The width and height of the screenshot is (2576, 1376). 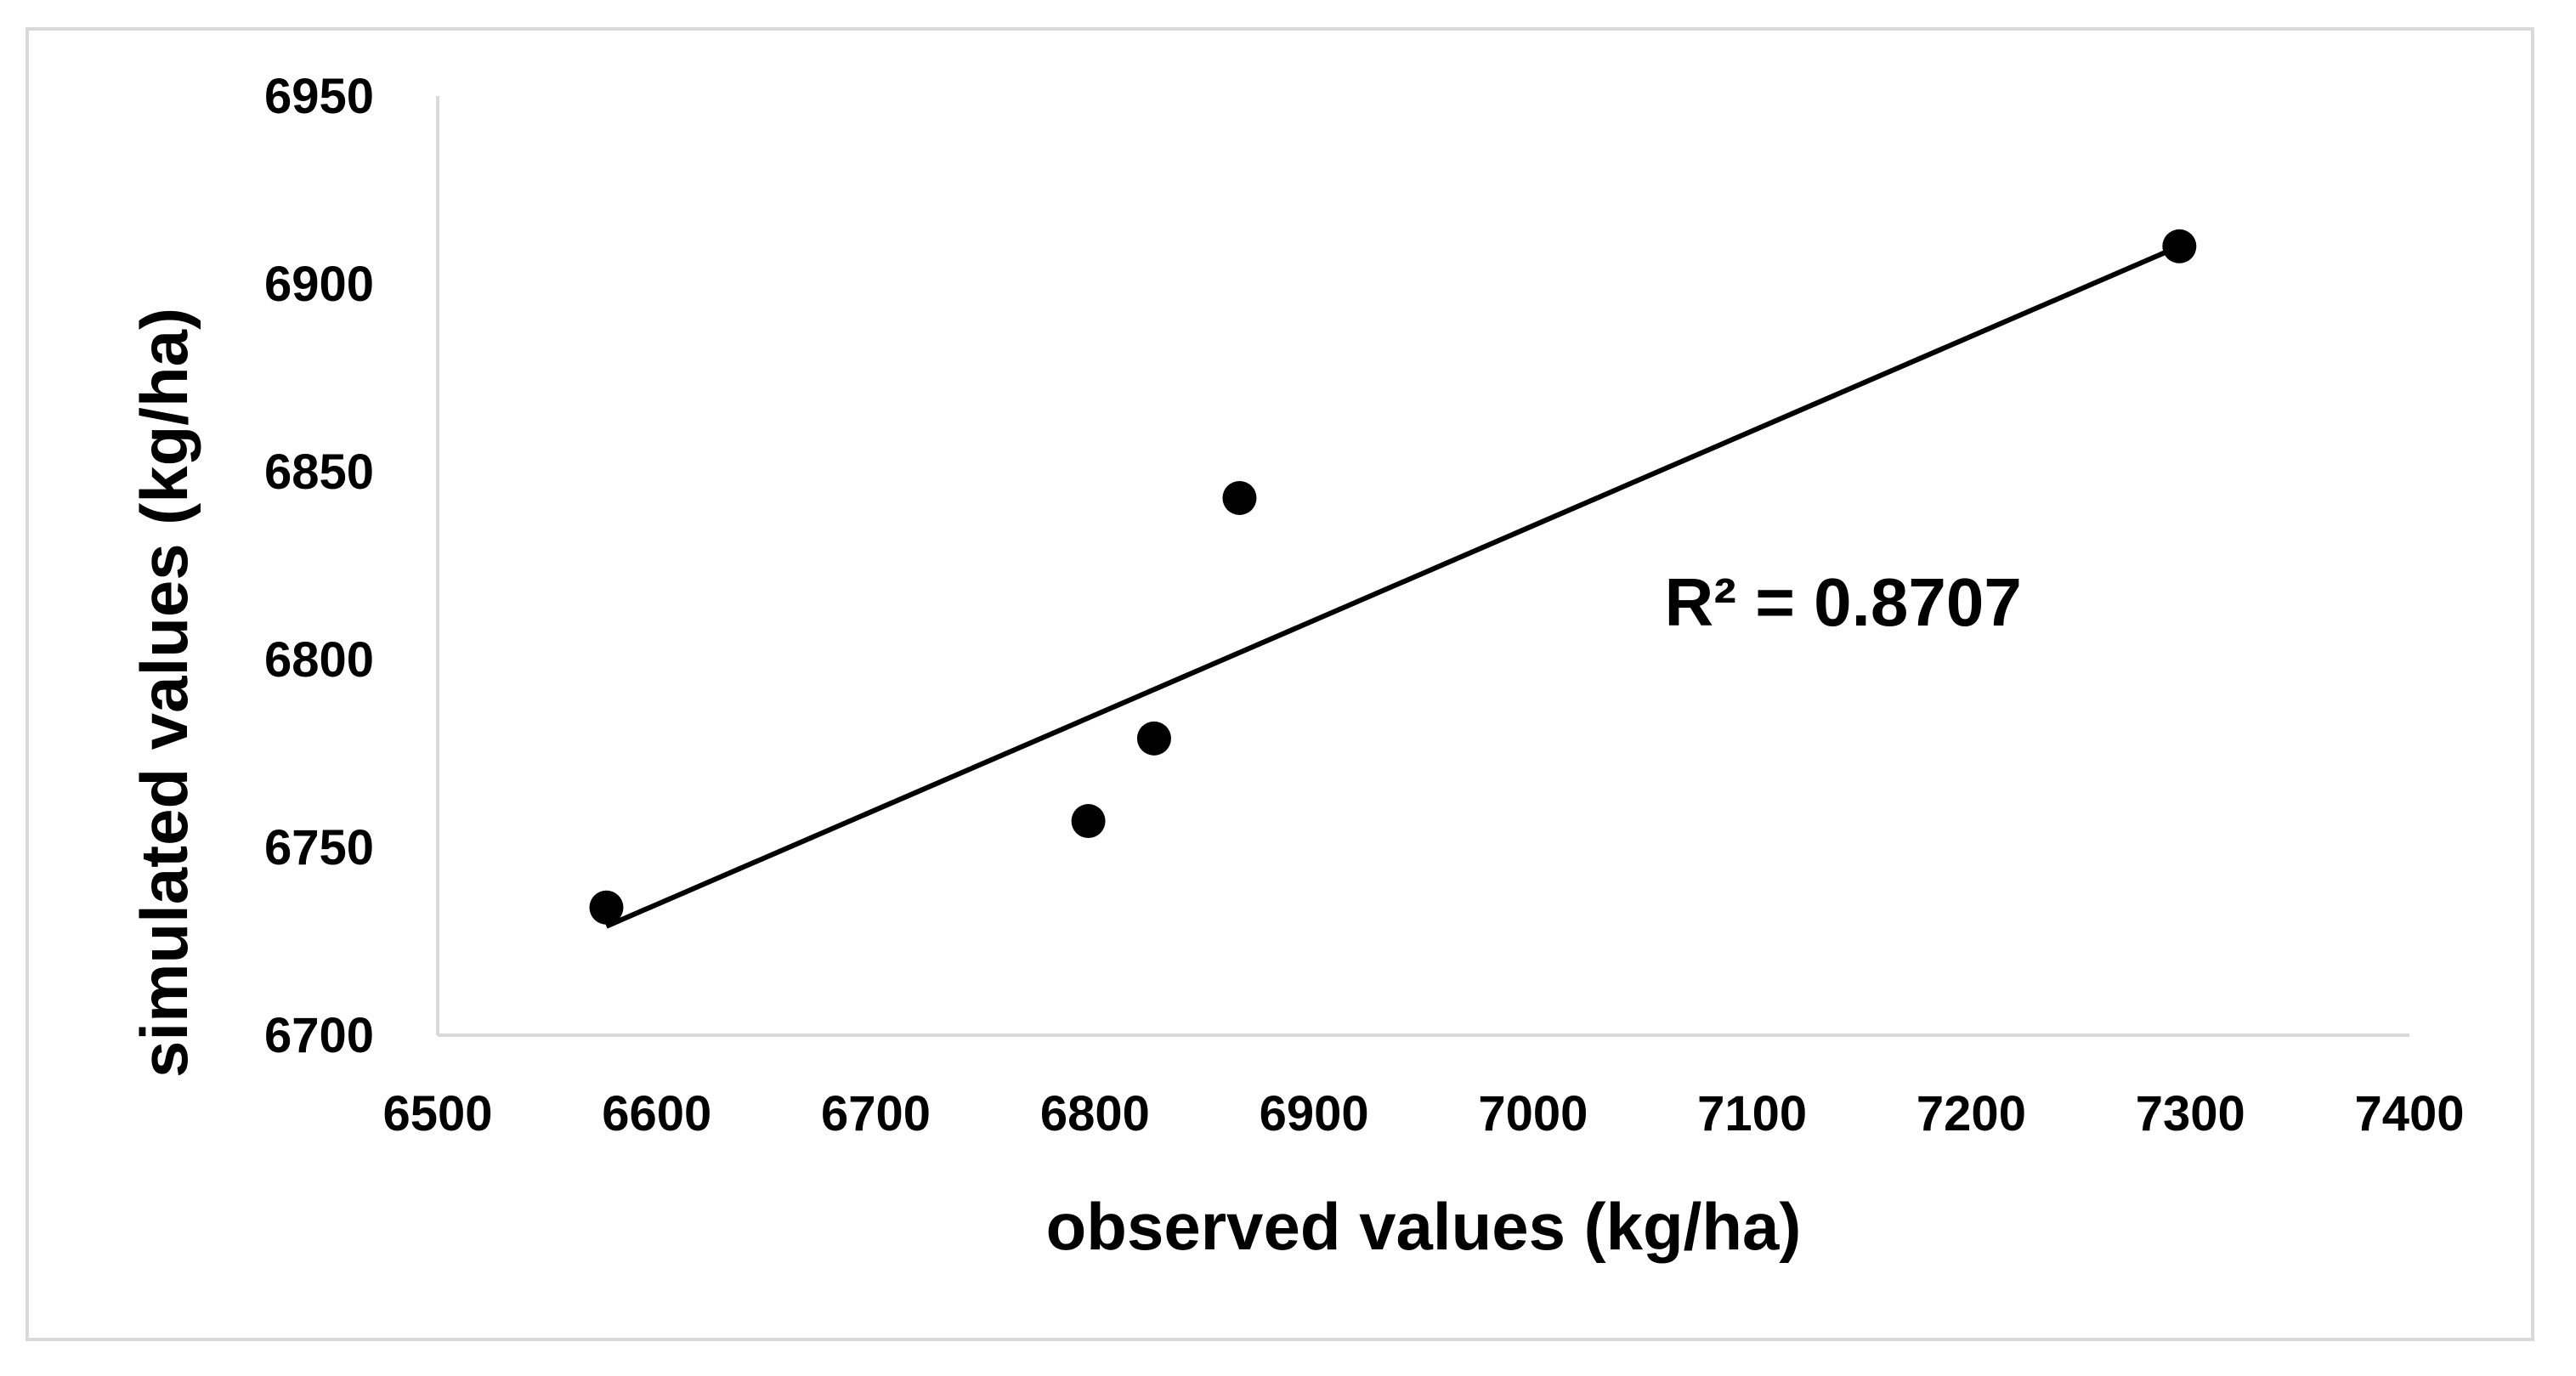 What do you see at coordinates (1424, 1226) in the screenshot?
I see `x-axis-title: observed values (kg/ha)` at bounding box center [1424, 1226].